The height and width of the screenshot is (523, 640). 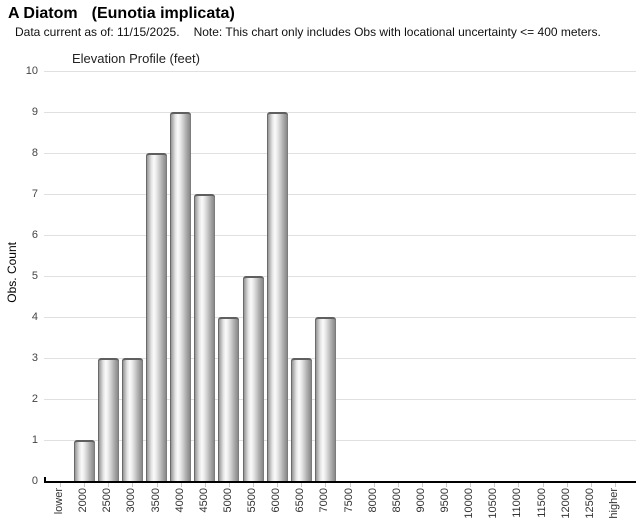 I want to click on page-title: A Diatom (Eunotia implicata), so click(x=121, y=14).